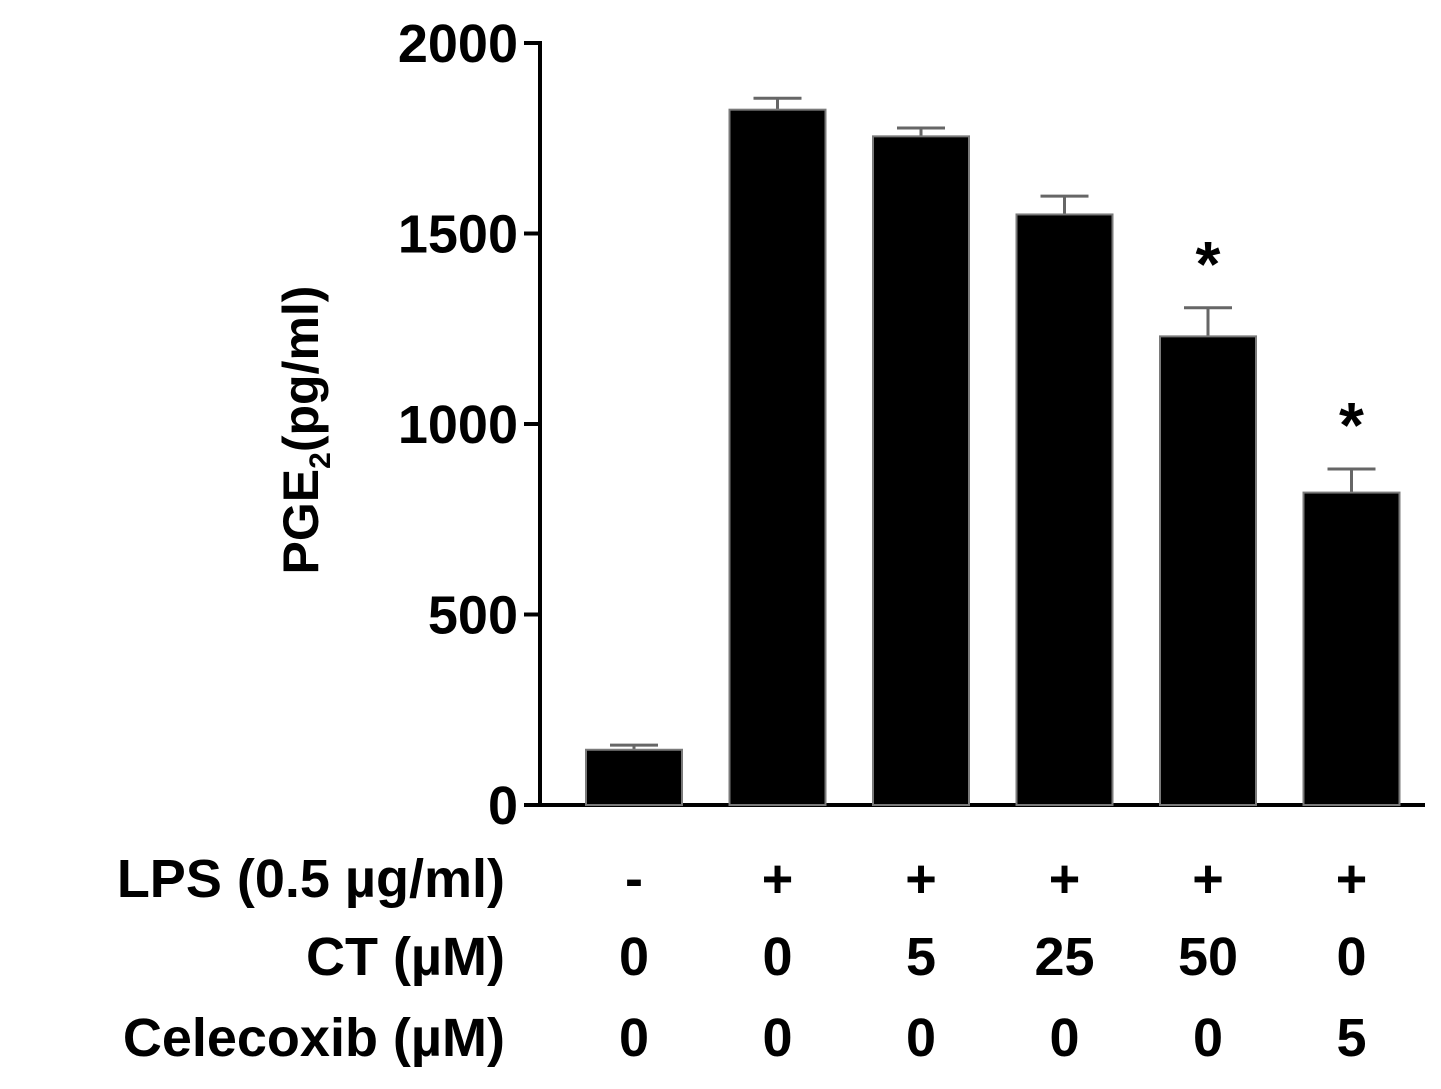 This screenshot has height=1089, width=1441. What do you see at coordinates (1064, 957) in the screenshot?
I see `condition-value: 25` at bounding box center [1064, 957].